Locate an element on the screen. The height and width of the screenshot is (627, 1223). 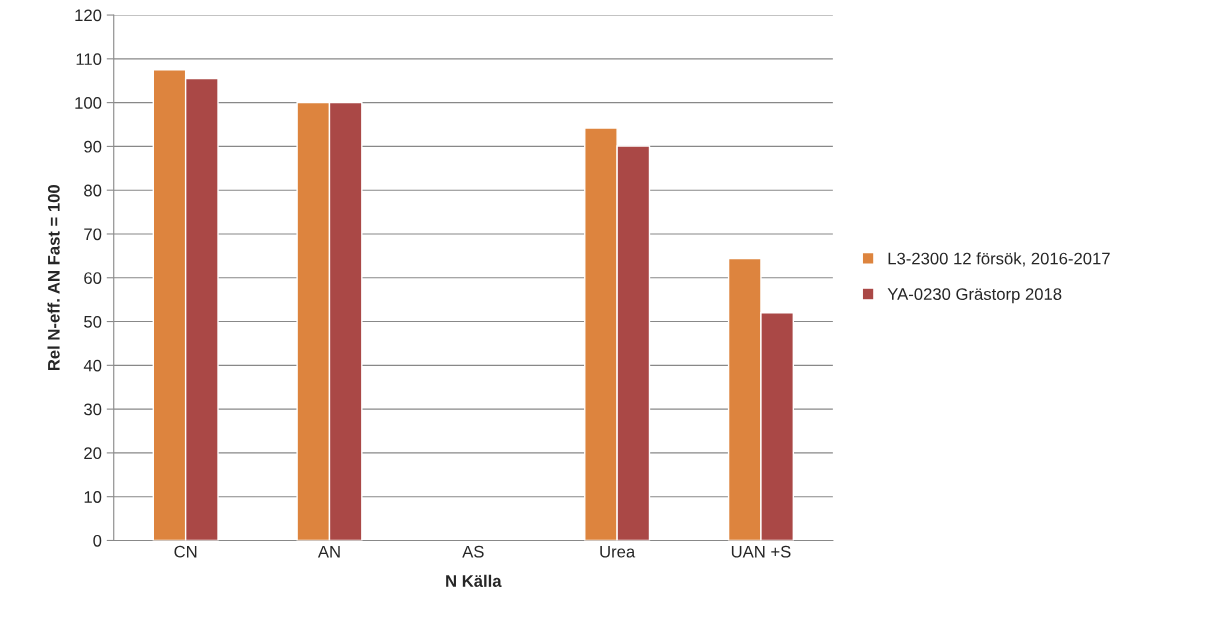
y-tick-label: 40 is located at coordinates (92, 365).